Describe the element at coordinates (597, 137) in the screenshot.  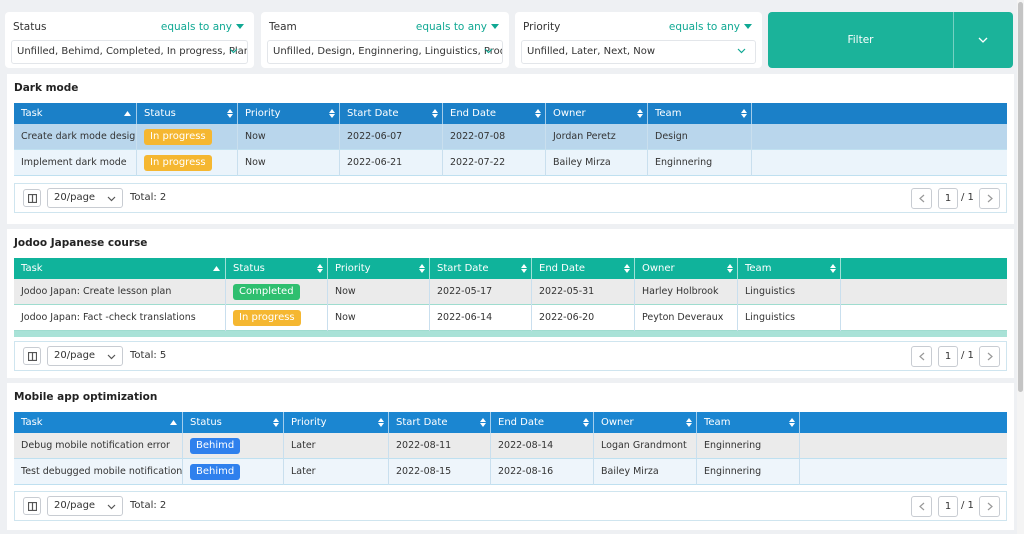
I see `table-cell: Jordan Peretz` at that location.